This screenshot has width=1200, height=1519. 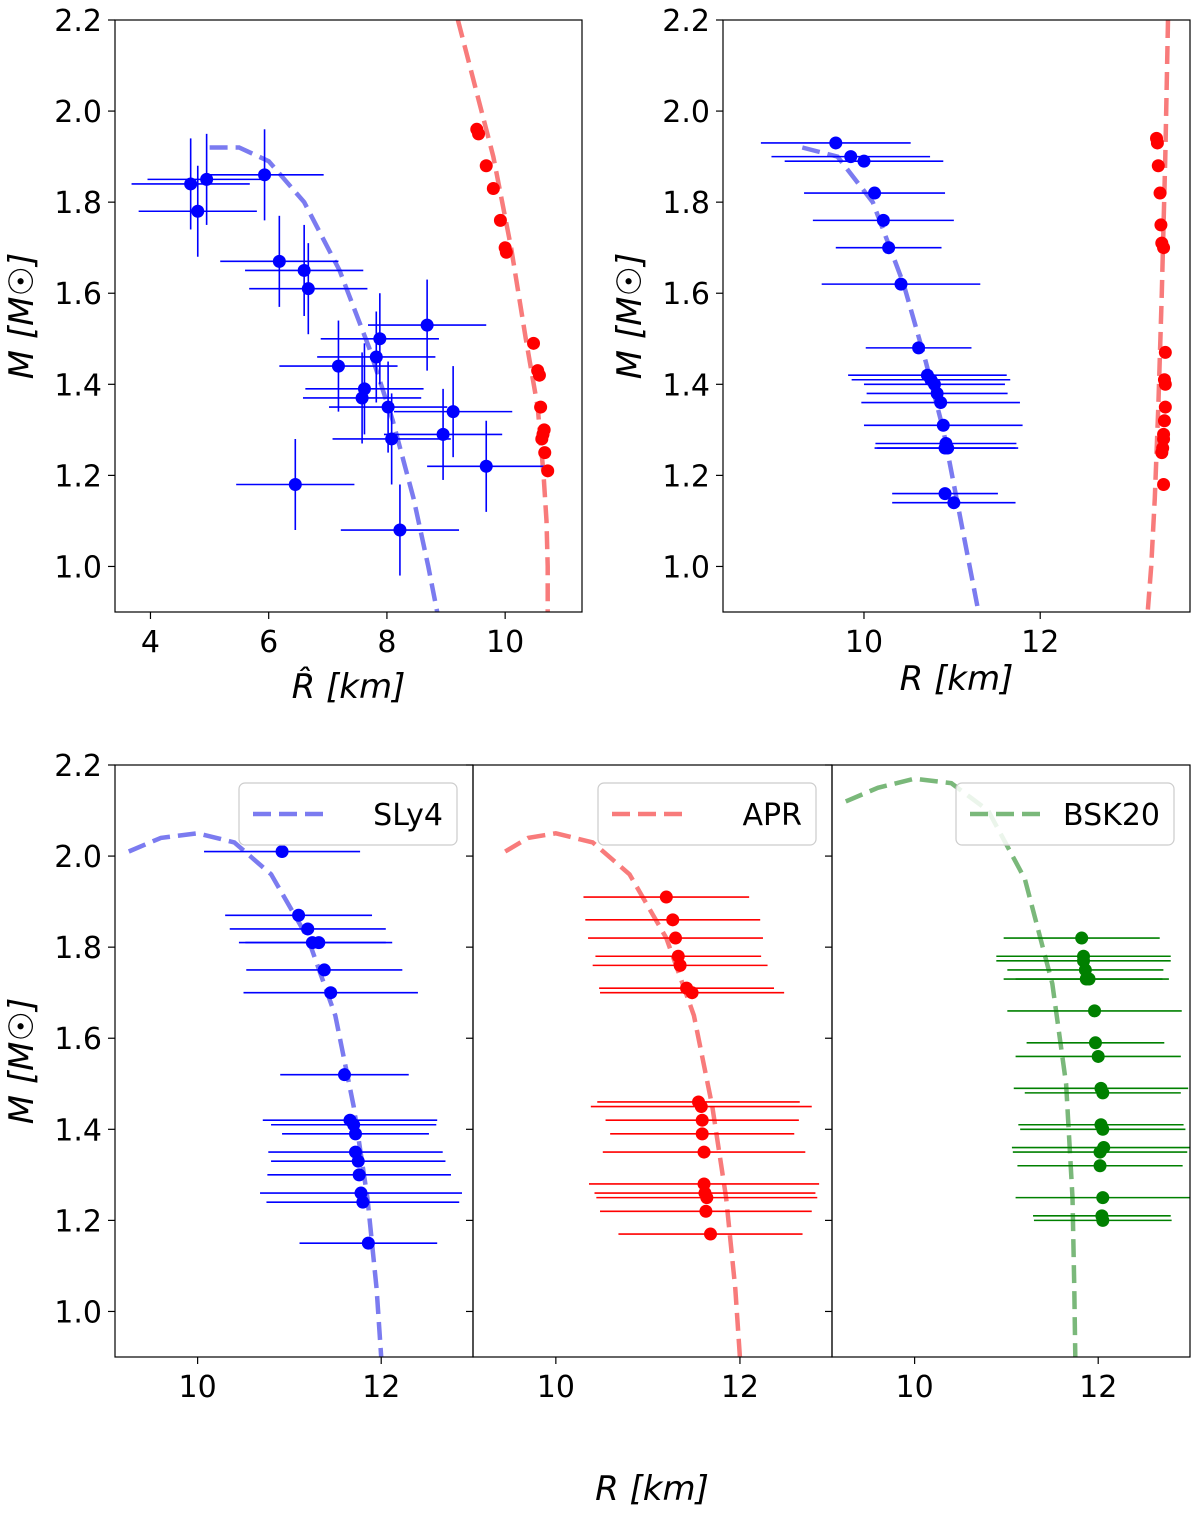 I want to click on legend: SLy4, so click(x=348, y=814).